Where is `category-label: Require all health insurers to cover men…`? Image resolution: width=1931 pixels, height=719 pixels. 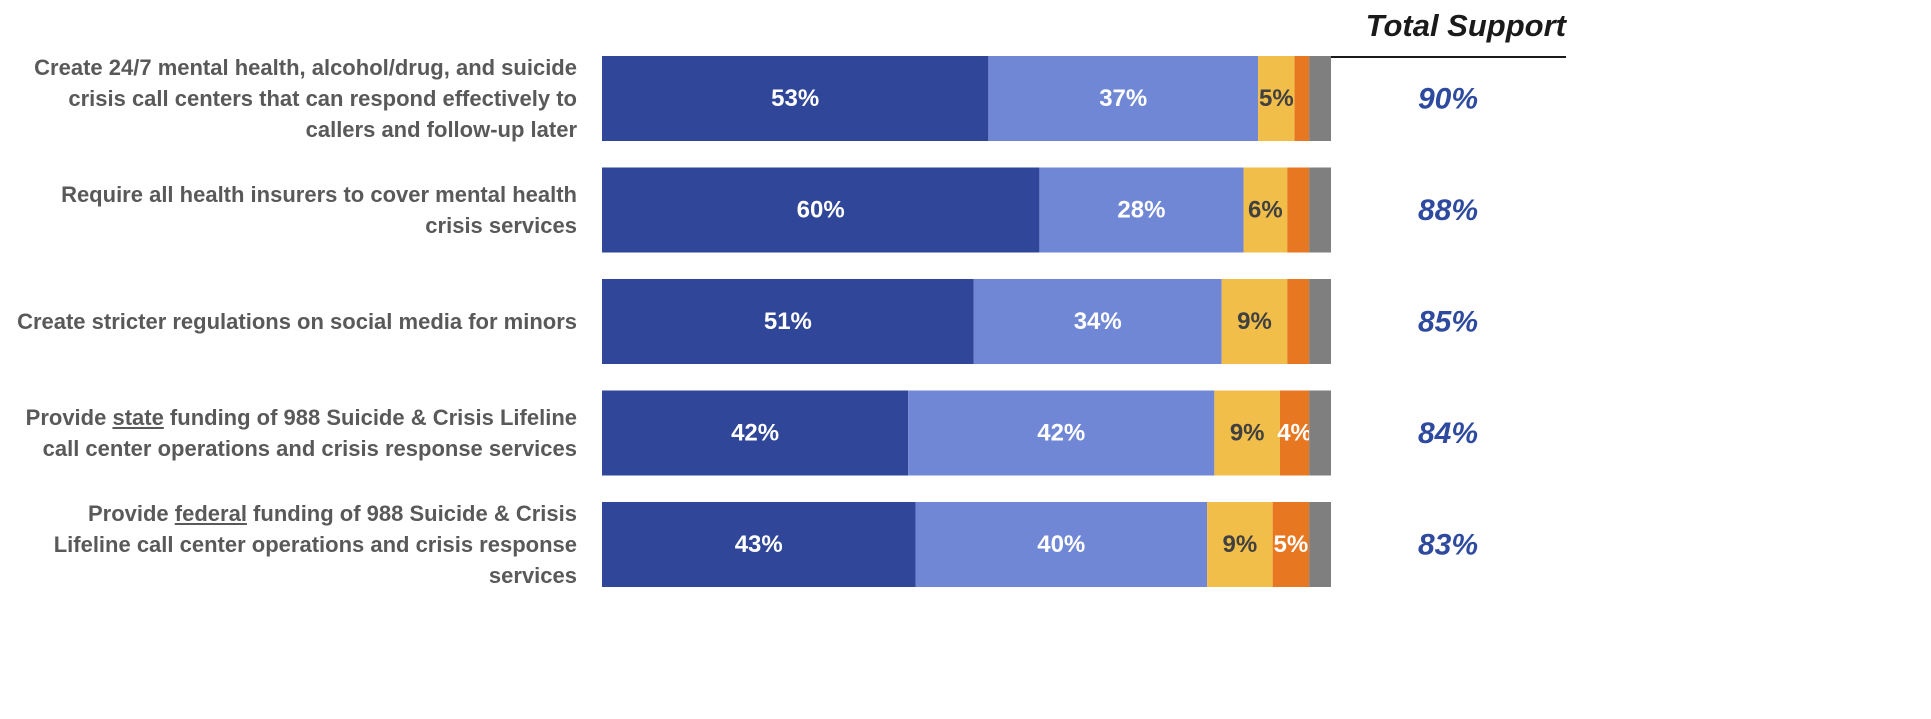
category-label: Require all health insurers to cover men… is located at coordinates (319, 210).